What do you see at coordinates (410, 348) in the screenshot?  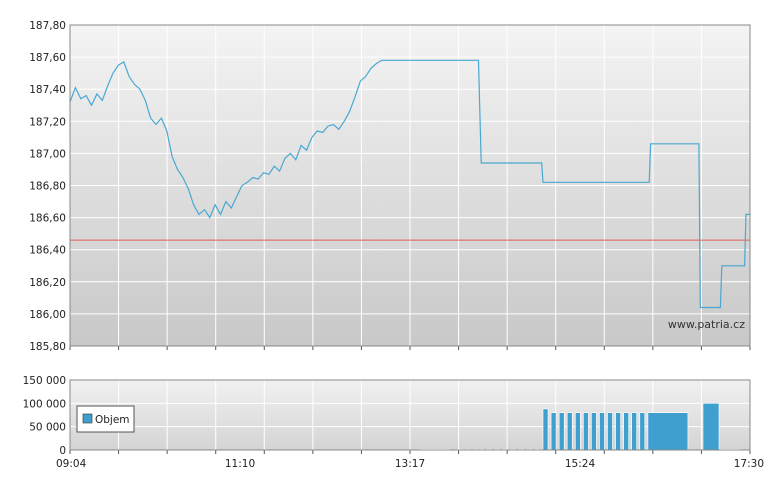 I see `price-x-axis-ticks` at bounding box center [410, 348].